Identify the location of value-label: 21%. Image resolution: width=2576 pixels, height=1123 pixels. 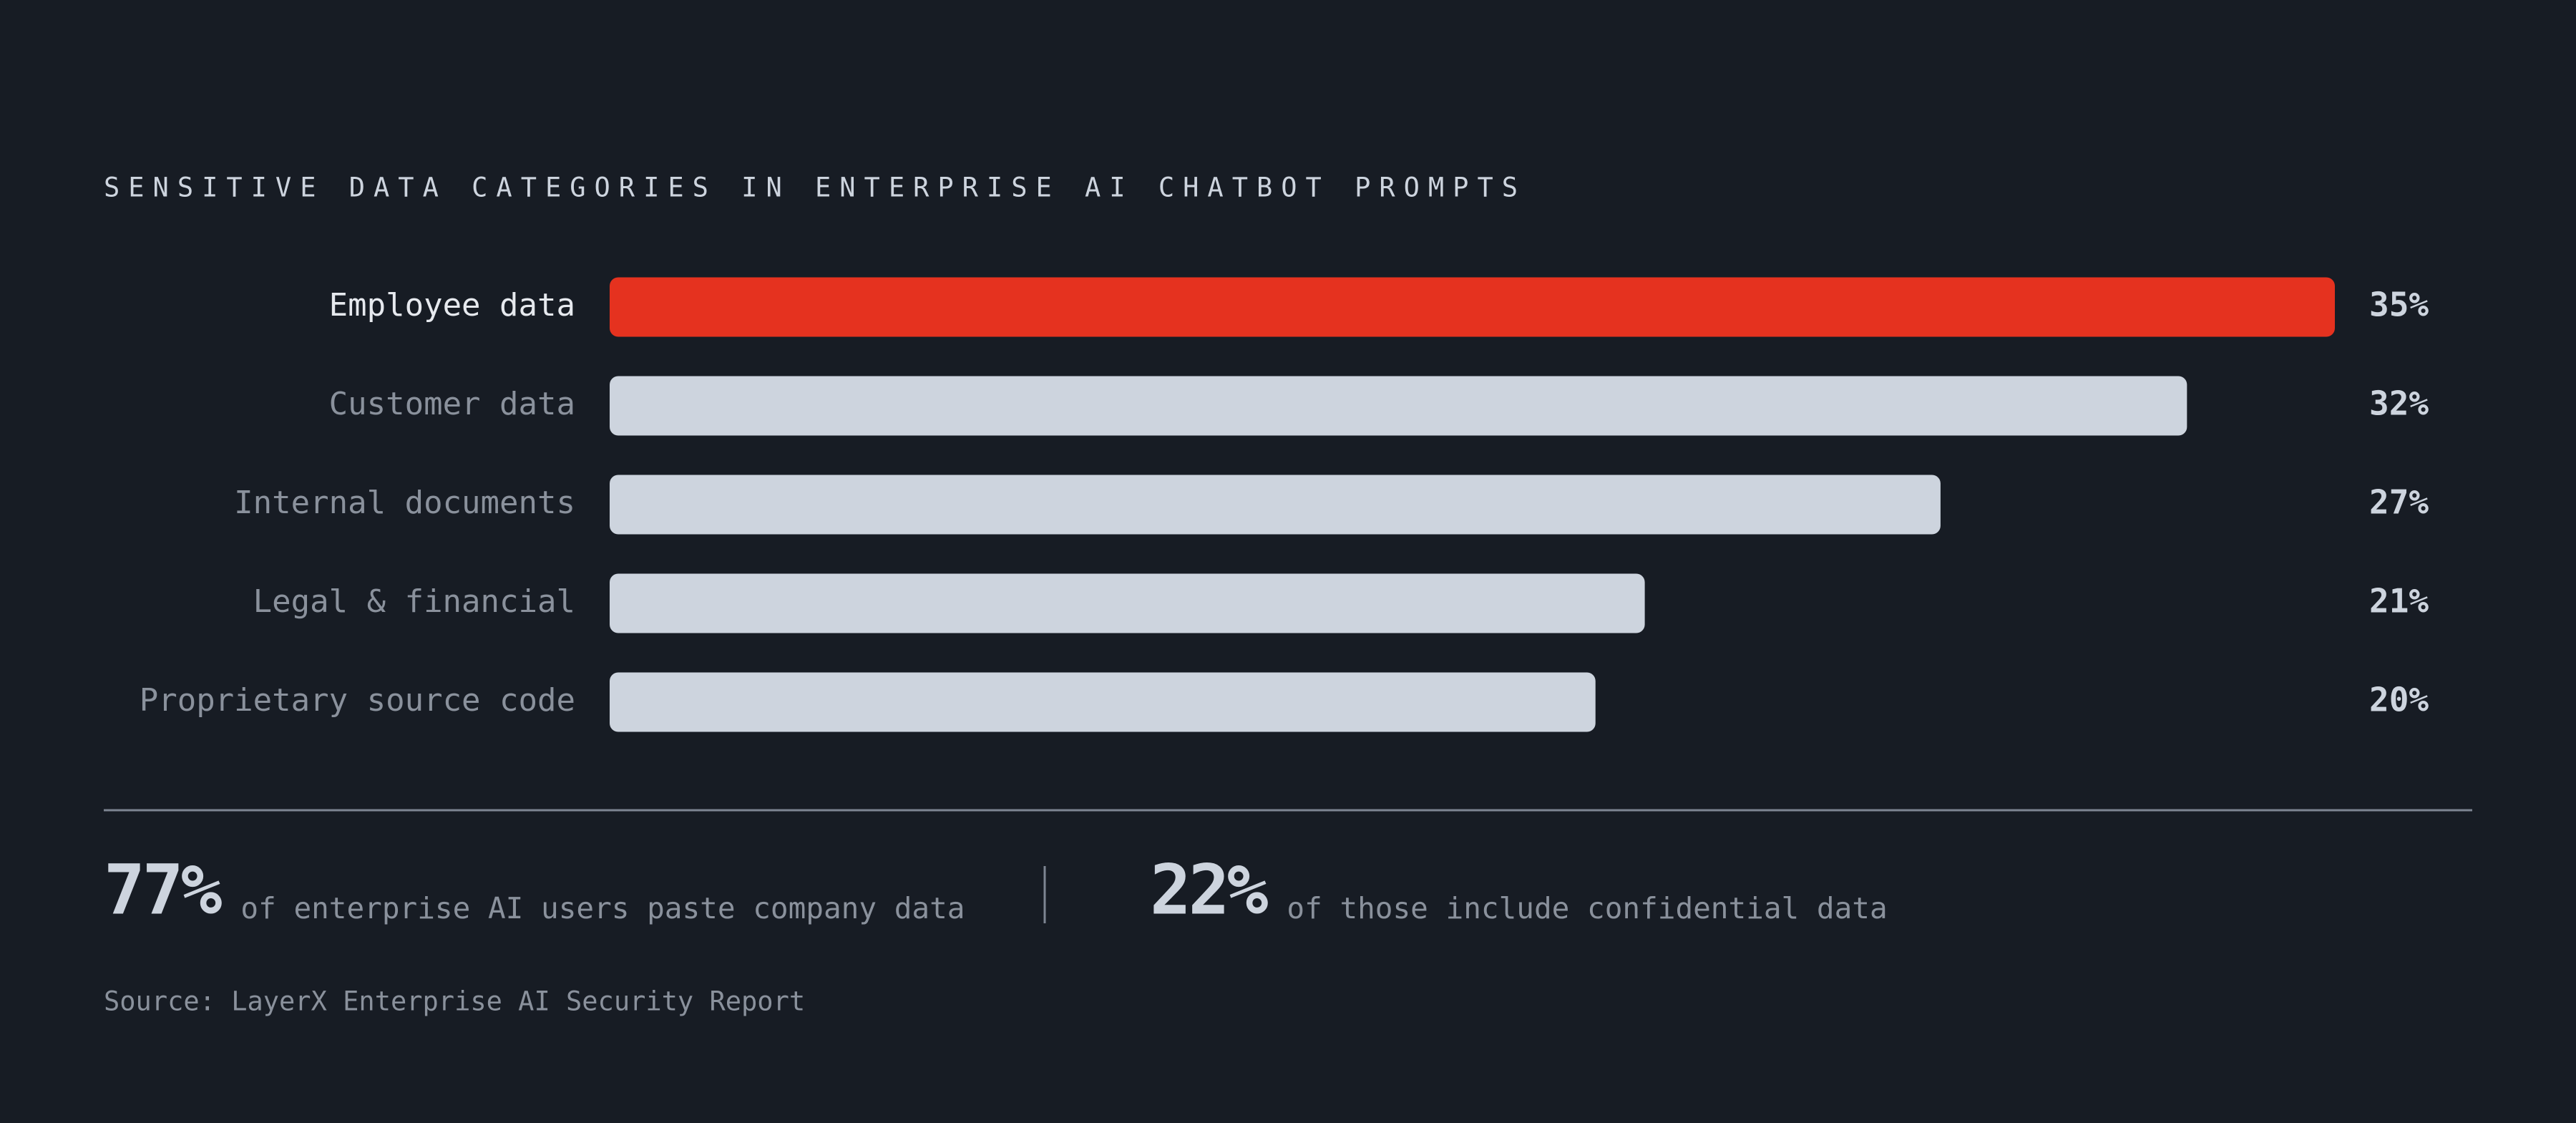
(2399, 601).